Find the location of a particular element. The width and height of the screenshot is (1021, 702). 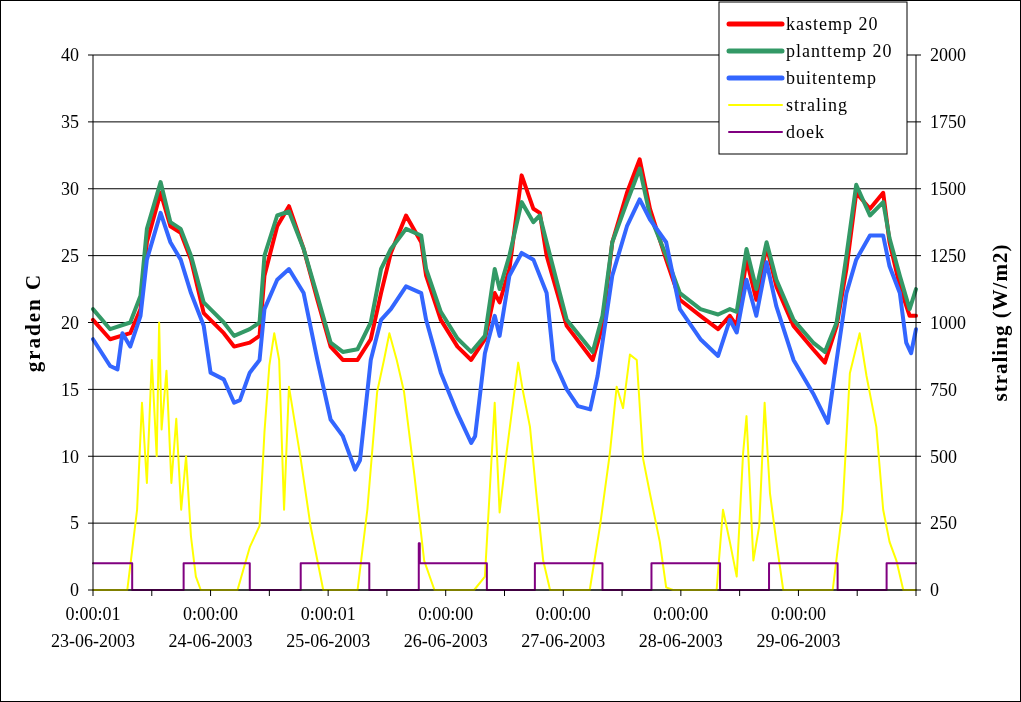

legend-label: planttemp 20 is located at coordinates (839, 51).